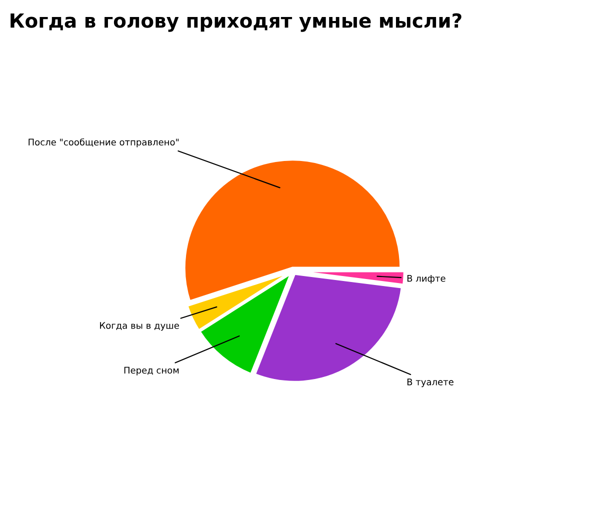 This screenshot has height=520, width=590. Describe the element at coordinates (236, 22) in the screenshot. I see `chart-title: Когда в голову приходят умные мысли?` at that location.